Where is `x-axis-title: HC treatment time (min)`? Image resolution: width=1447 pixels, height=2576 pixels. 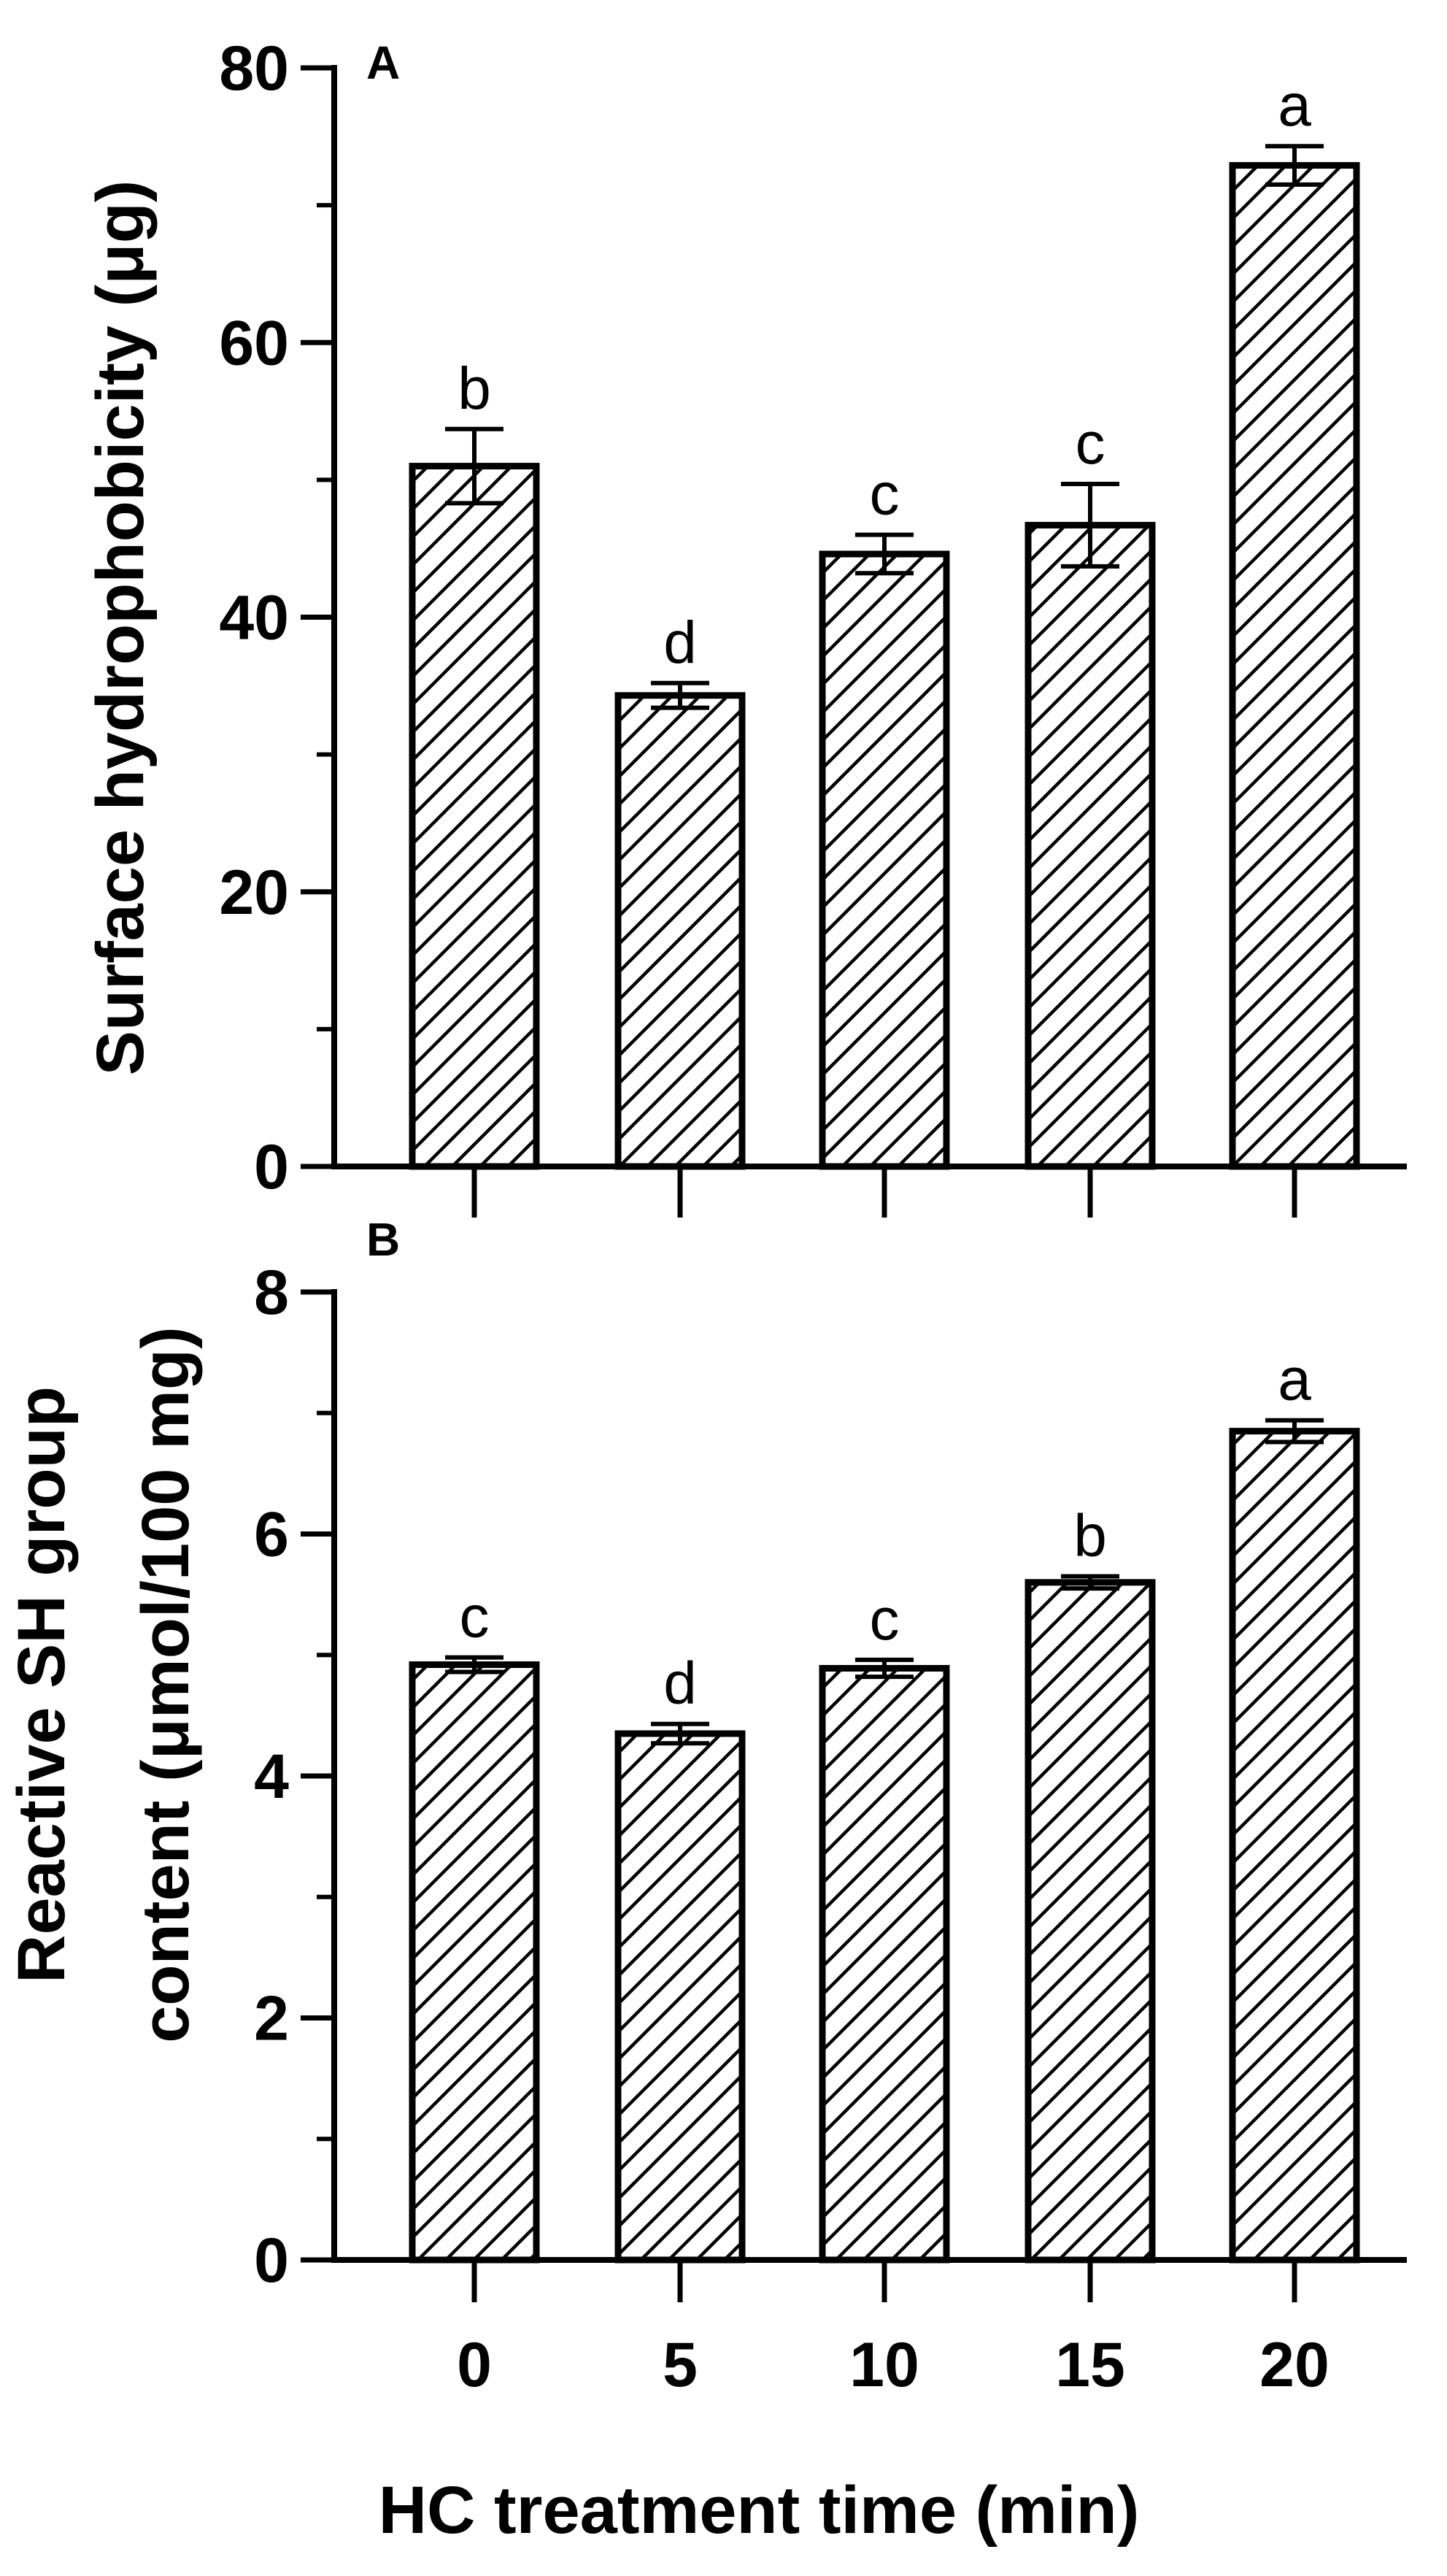
x-axis-title: HC treatment time (min) is located at coordinates (759, 2510).